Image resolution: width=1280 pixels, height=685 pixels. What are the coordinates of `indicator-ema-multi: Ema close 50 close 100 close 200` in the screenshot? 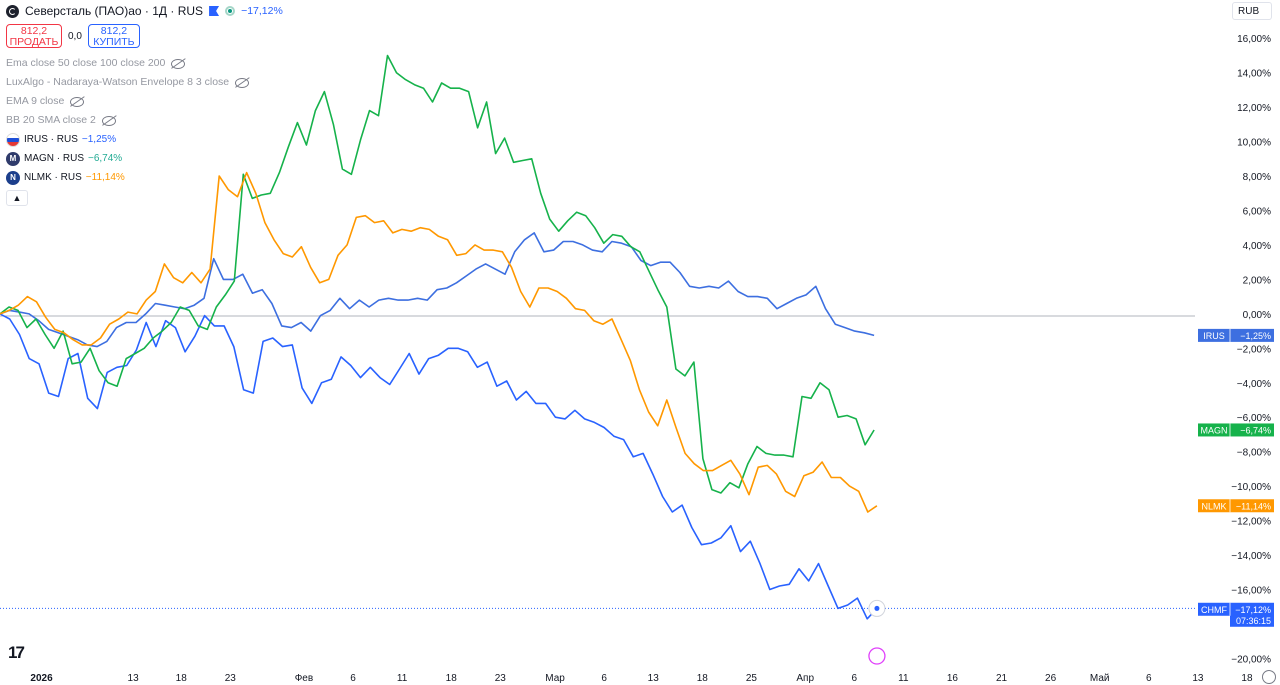 It's located at (144, 63).